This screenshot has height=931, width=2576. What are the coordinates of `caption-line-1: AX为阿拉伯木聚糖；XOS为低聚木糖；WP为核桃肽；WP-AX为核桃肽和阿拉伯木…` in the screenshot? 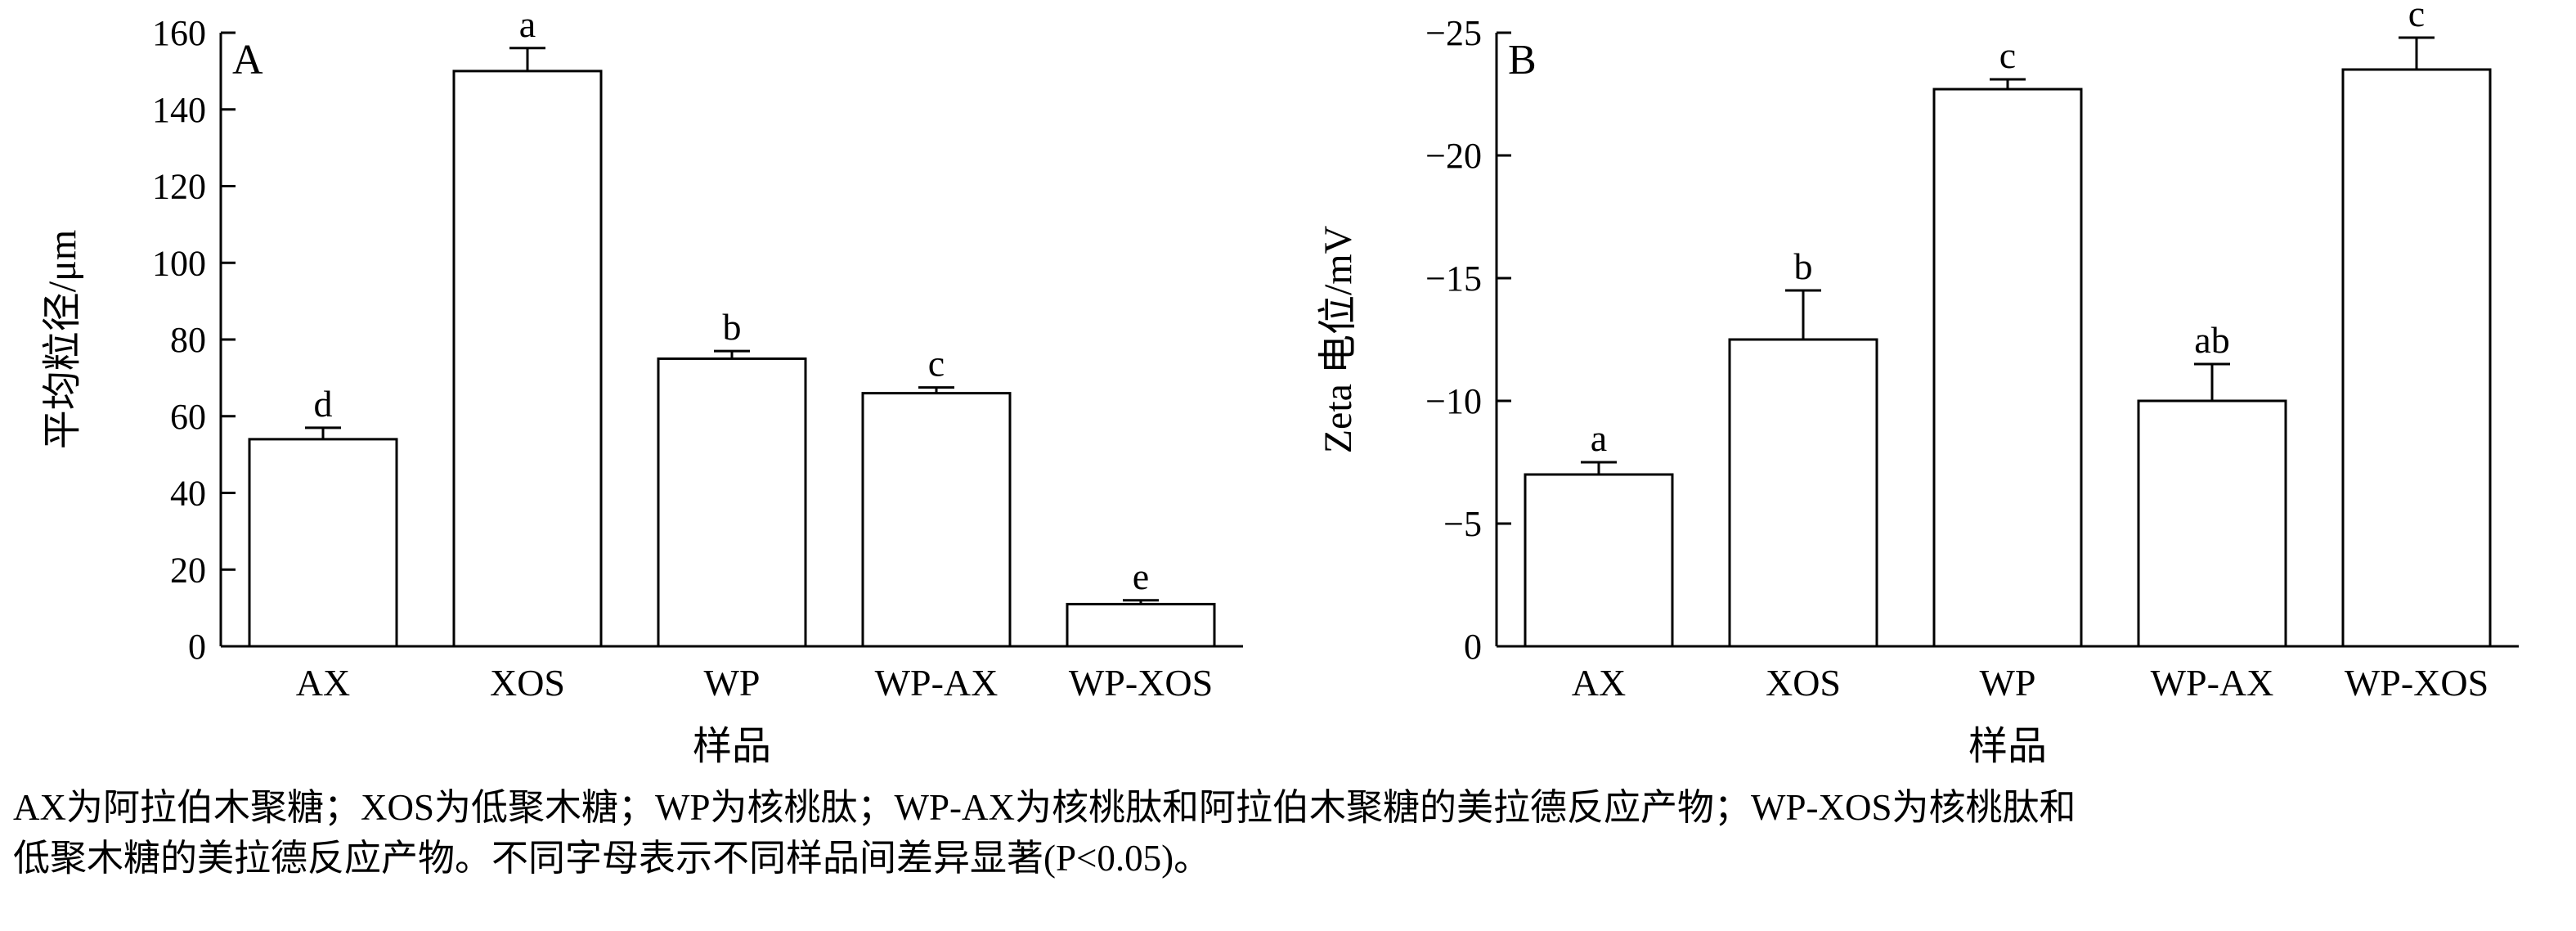 It's located at (1044, 808).